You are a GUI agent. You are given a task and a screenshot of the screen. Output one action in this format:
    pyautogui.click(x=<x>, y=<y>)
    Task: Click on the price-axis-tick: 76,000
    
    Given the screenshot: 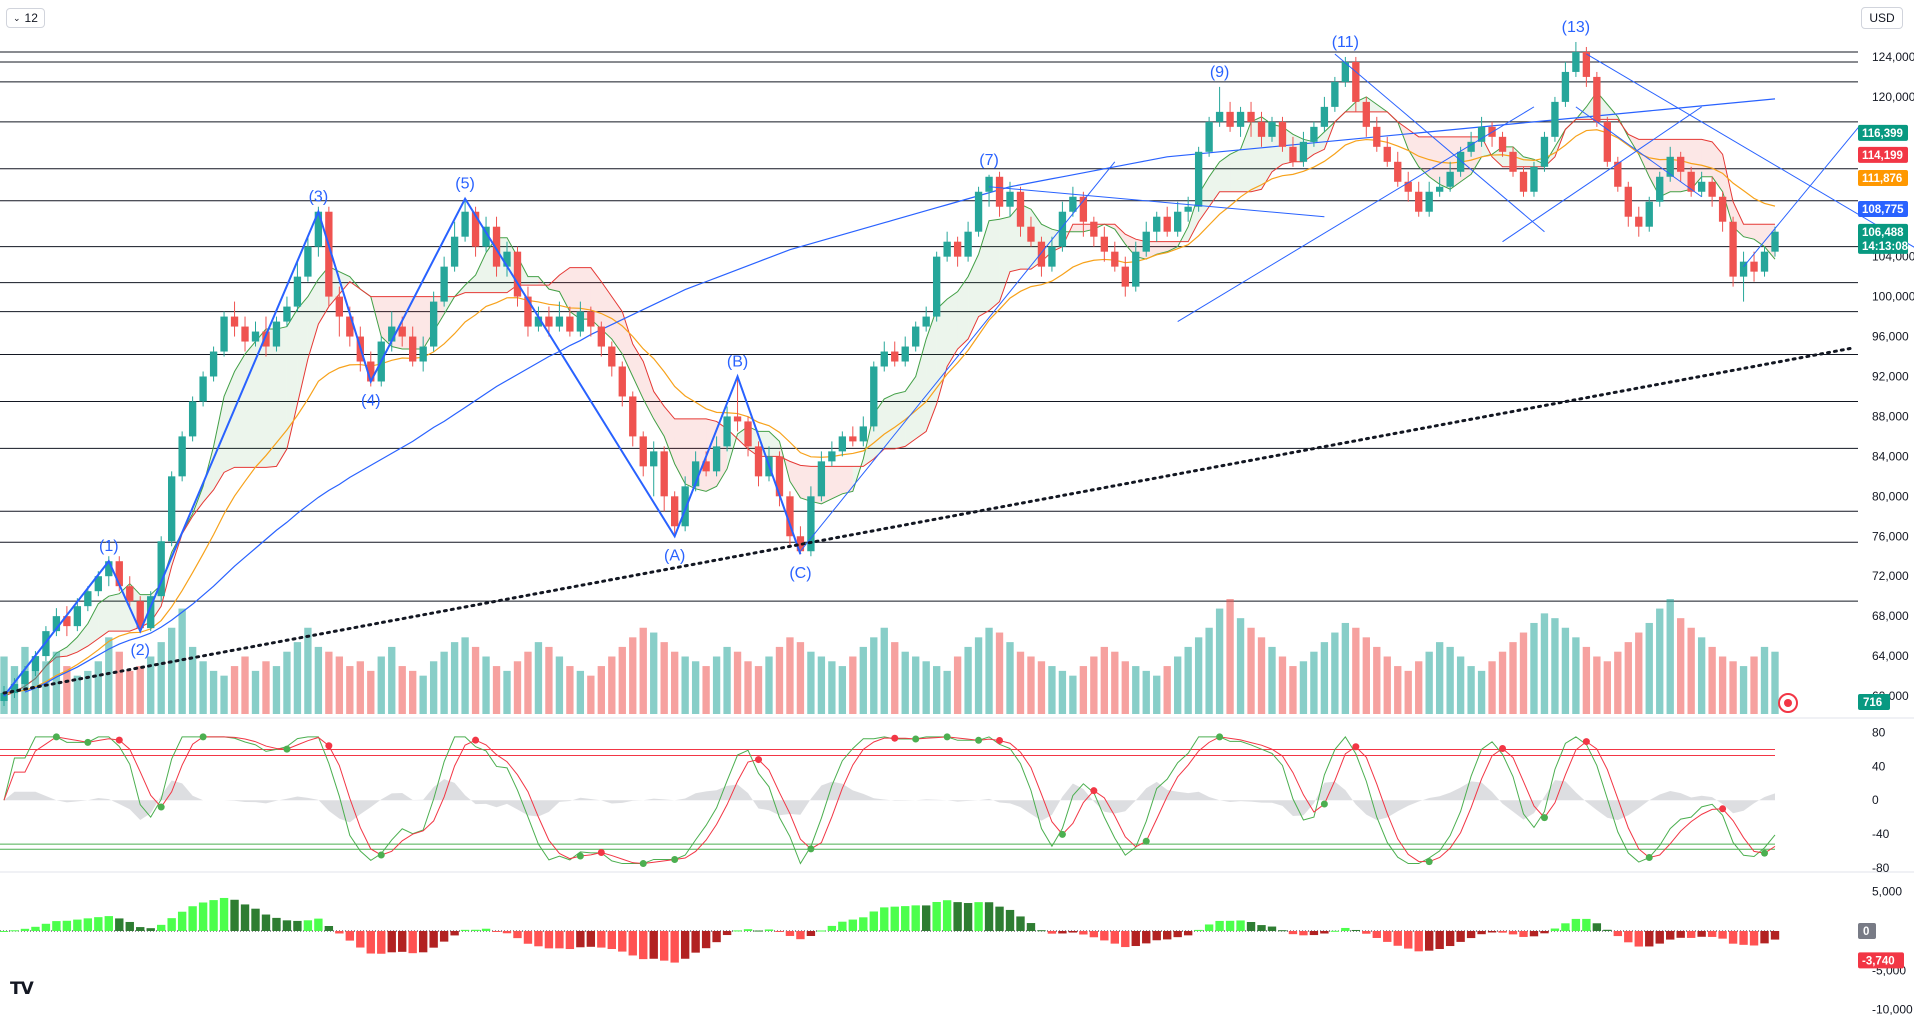 What is the action you would take?
    pyautogui.click(x=1890, y=536)
    